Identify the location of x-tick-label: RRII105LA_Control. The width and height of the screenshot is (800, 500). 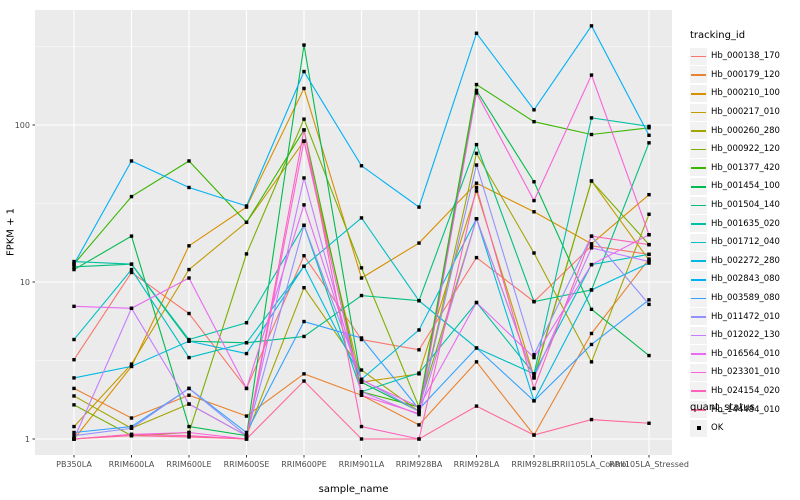
(591, 464).